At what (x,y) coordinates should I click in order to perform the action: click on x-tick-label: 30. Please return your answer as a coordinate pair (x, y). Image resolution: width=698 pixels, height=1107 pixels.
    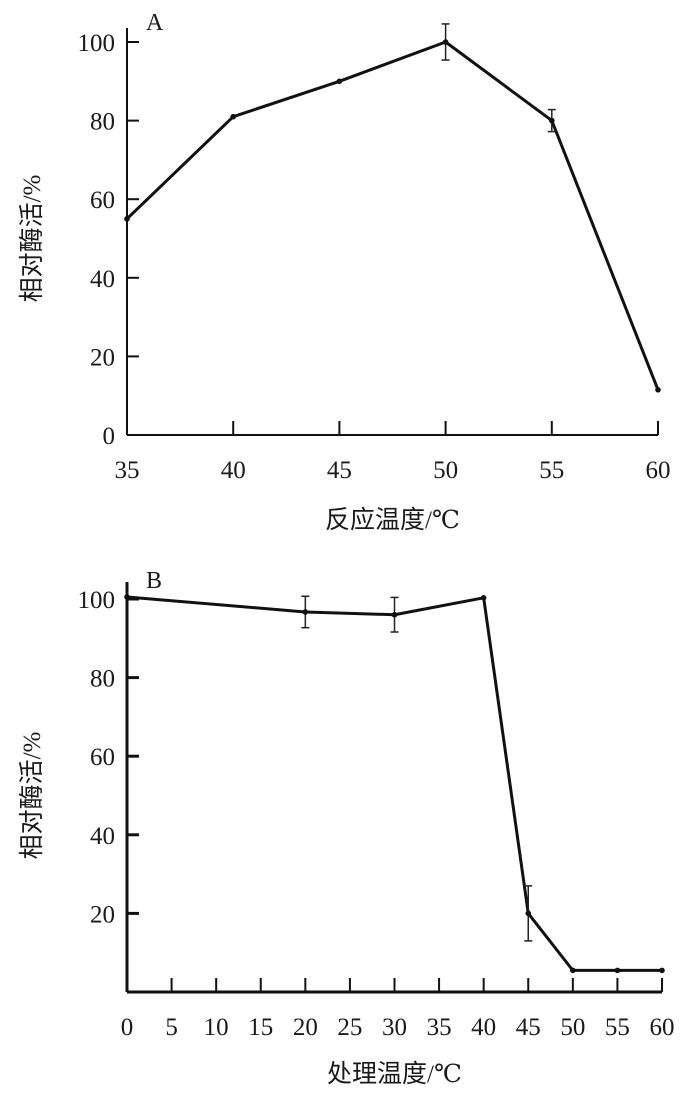
    Looking at the image, I should click on (394, 1027).